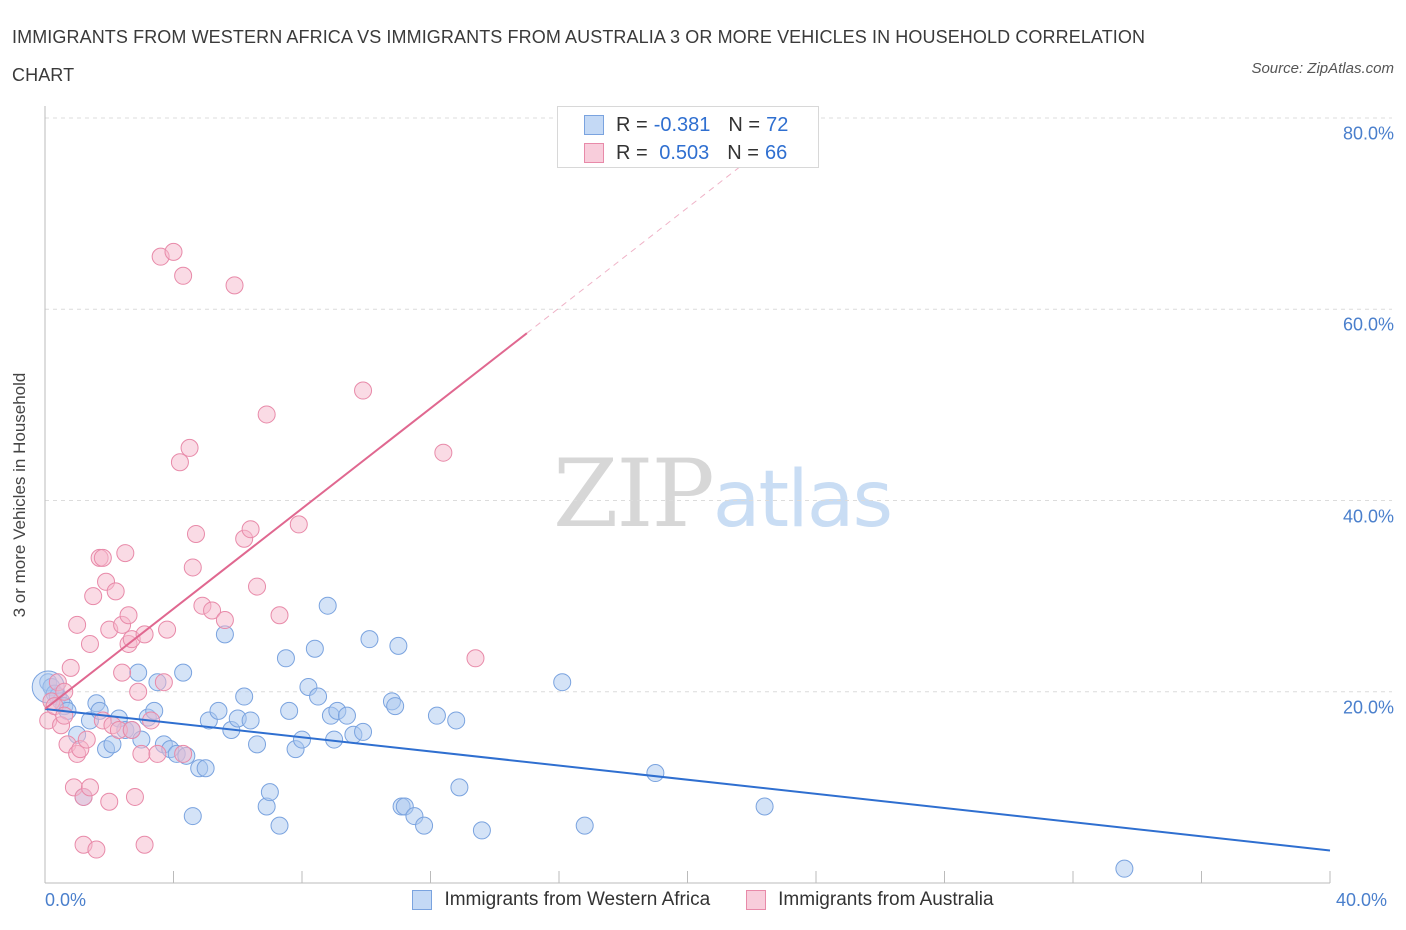 The image size is (1406, 930). I want to click on y-tick-label: 60.0%, so click(1368, 324).